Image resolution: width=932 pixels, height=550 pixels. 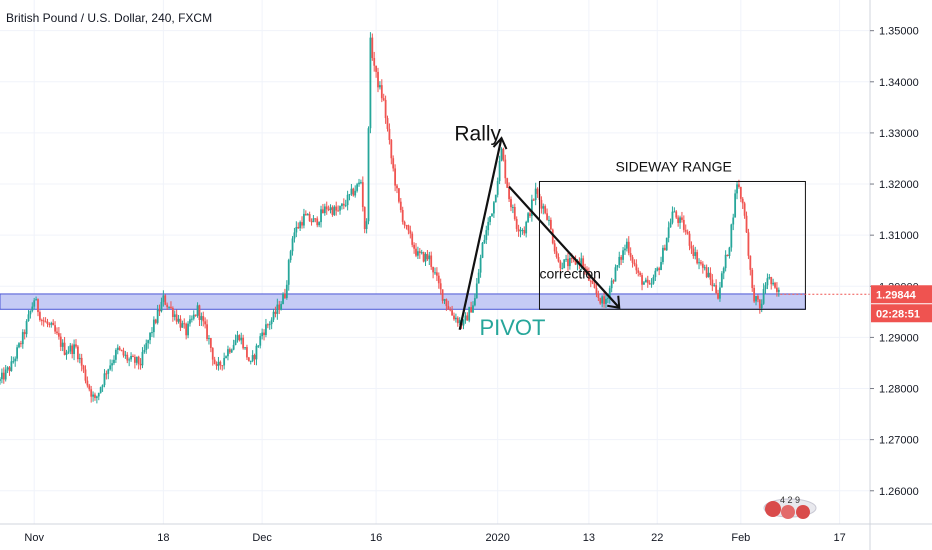 What do you see at coordinates (901, 304) in the screenshot?
I see `price-labels: 1.29844 02:28:51` at bounding box center [901, 304].